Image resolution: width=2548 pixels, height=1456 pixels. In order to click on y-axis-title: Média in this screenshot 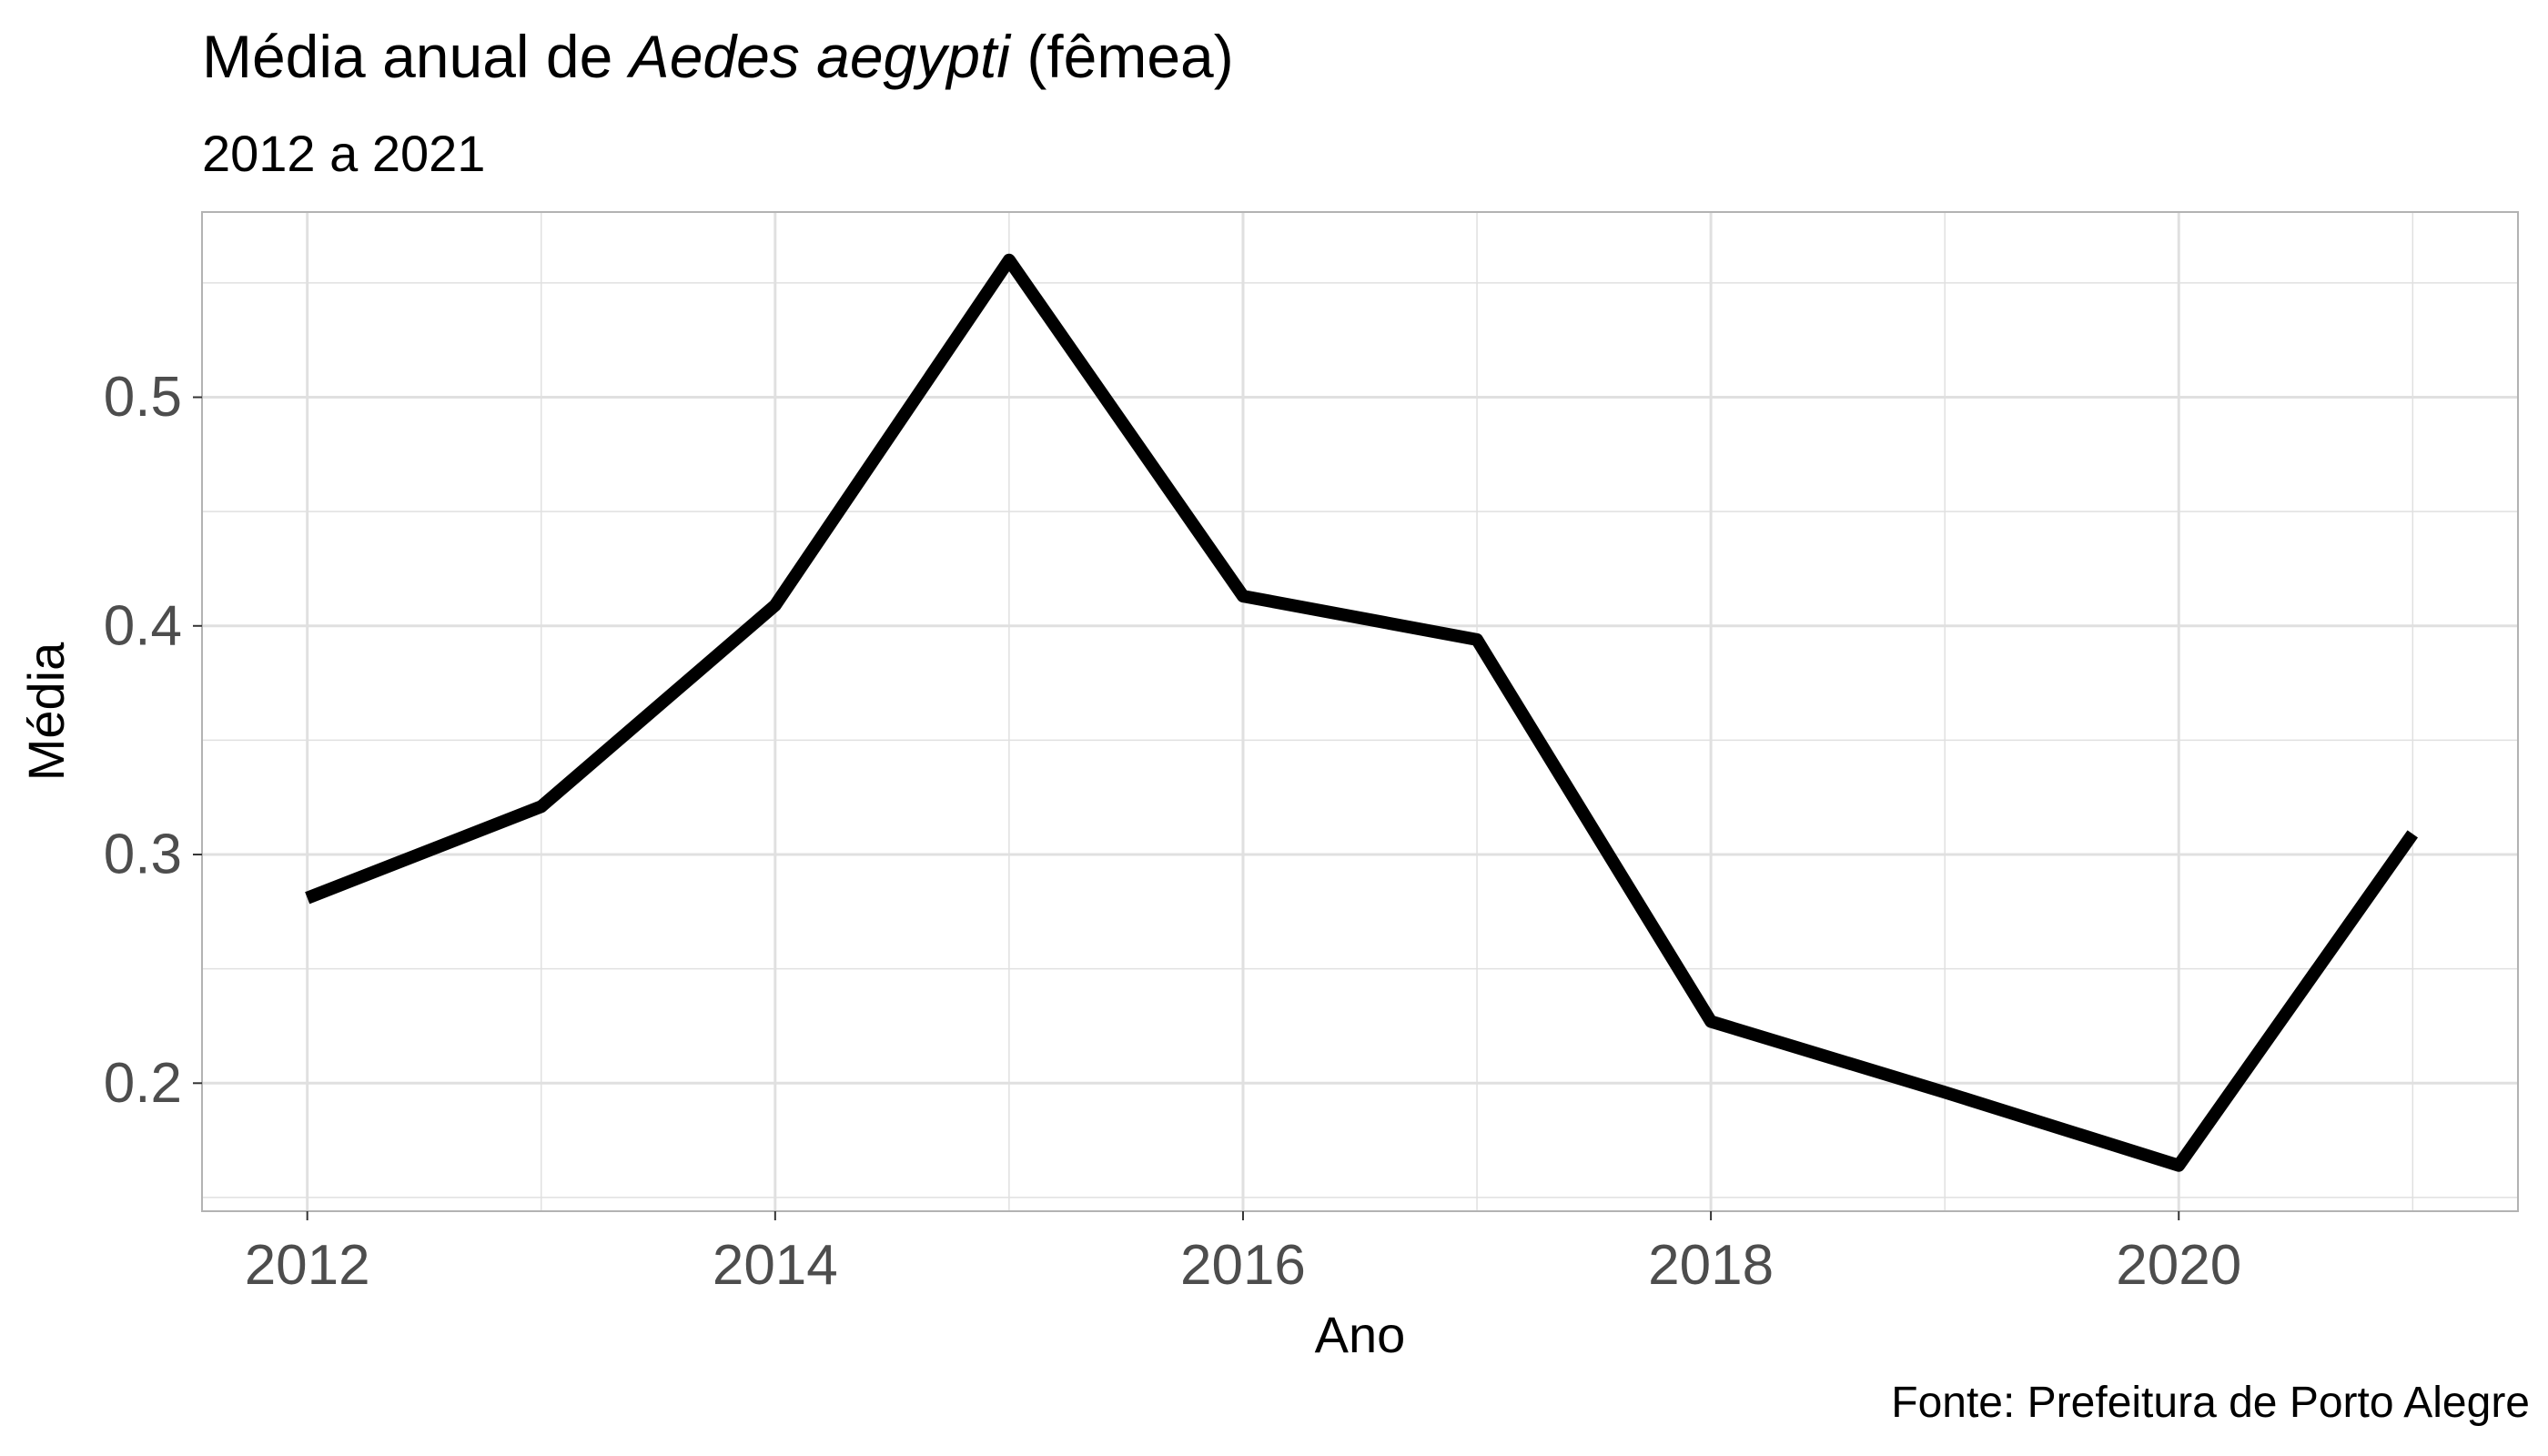, I will do `click(46, 712)`.